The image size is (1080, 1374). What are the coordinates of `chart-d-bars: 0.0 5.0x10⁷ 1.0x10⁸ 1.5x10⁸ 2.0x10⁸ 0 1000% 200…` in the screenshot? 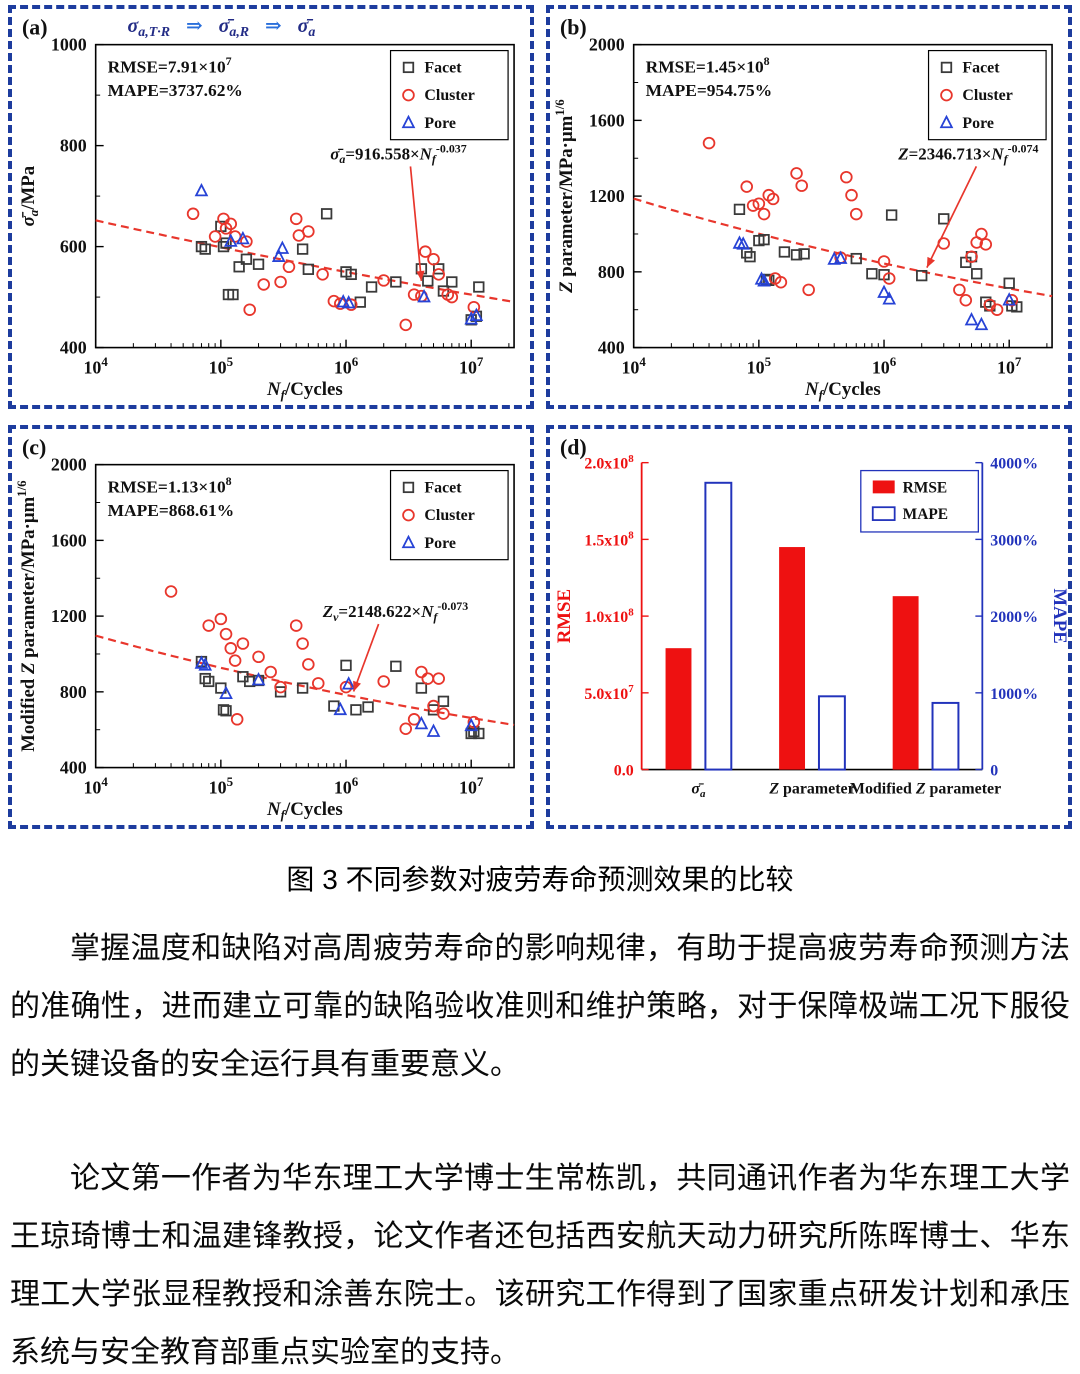 It's located at (811, 618).